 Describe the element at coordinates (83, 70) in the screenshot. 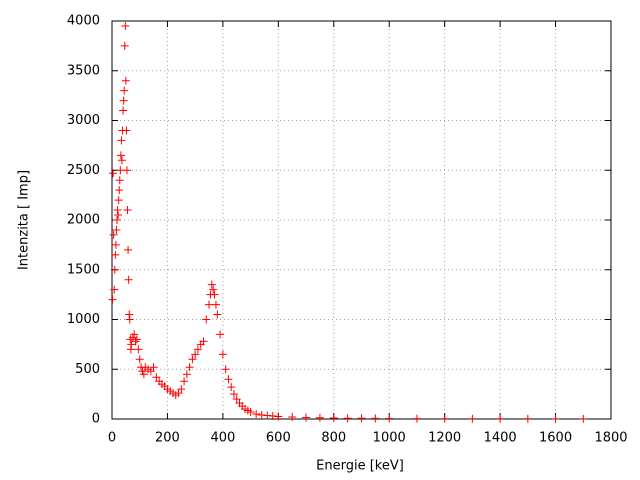

I see `y-tick-label: 3500` at that location.